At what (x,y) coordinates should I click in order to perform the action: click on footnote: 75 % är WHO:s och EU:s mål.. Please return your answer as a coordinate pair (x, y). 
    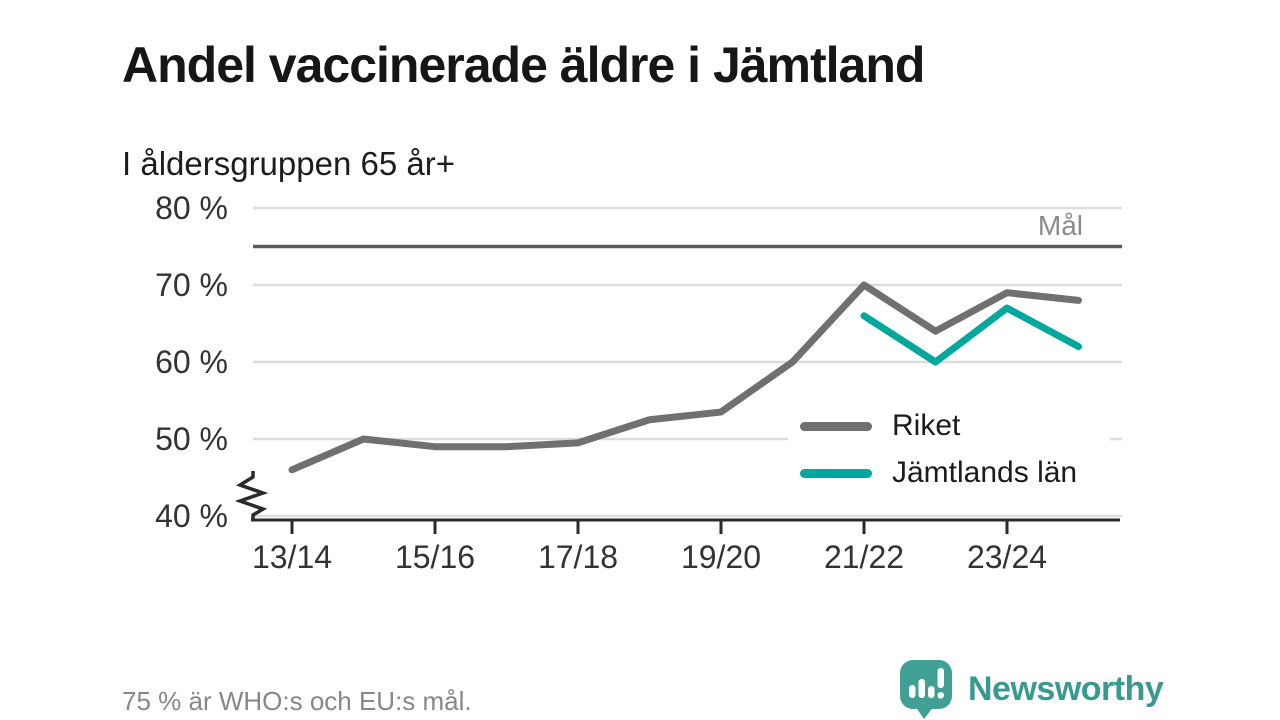
    Looking at the image, I should click on (297, 701).